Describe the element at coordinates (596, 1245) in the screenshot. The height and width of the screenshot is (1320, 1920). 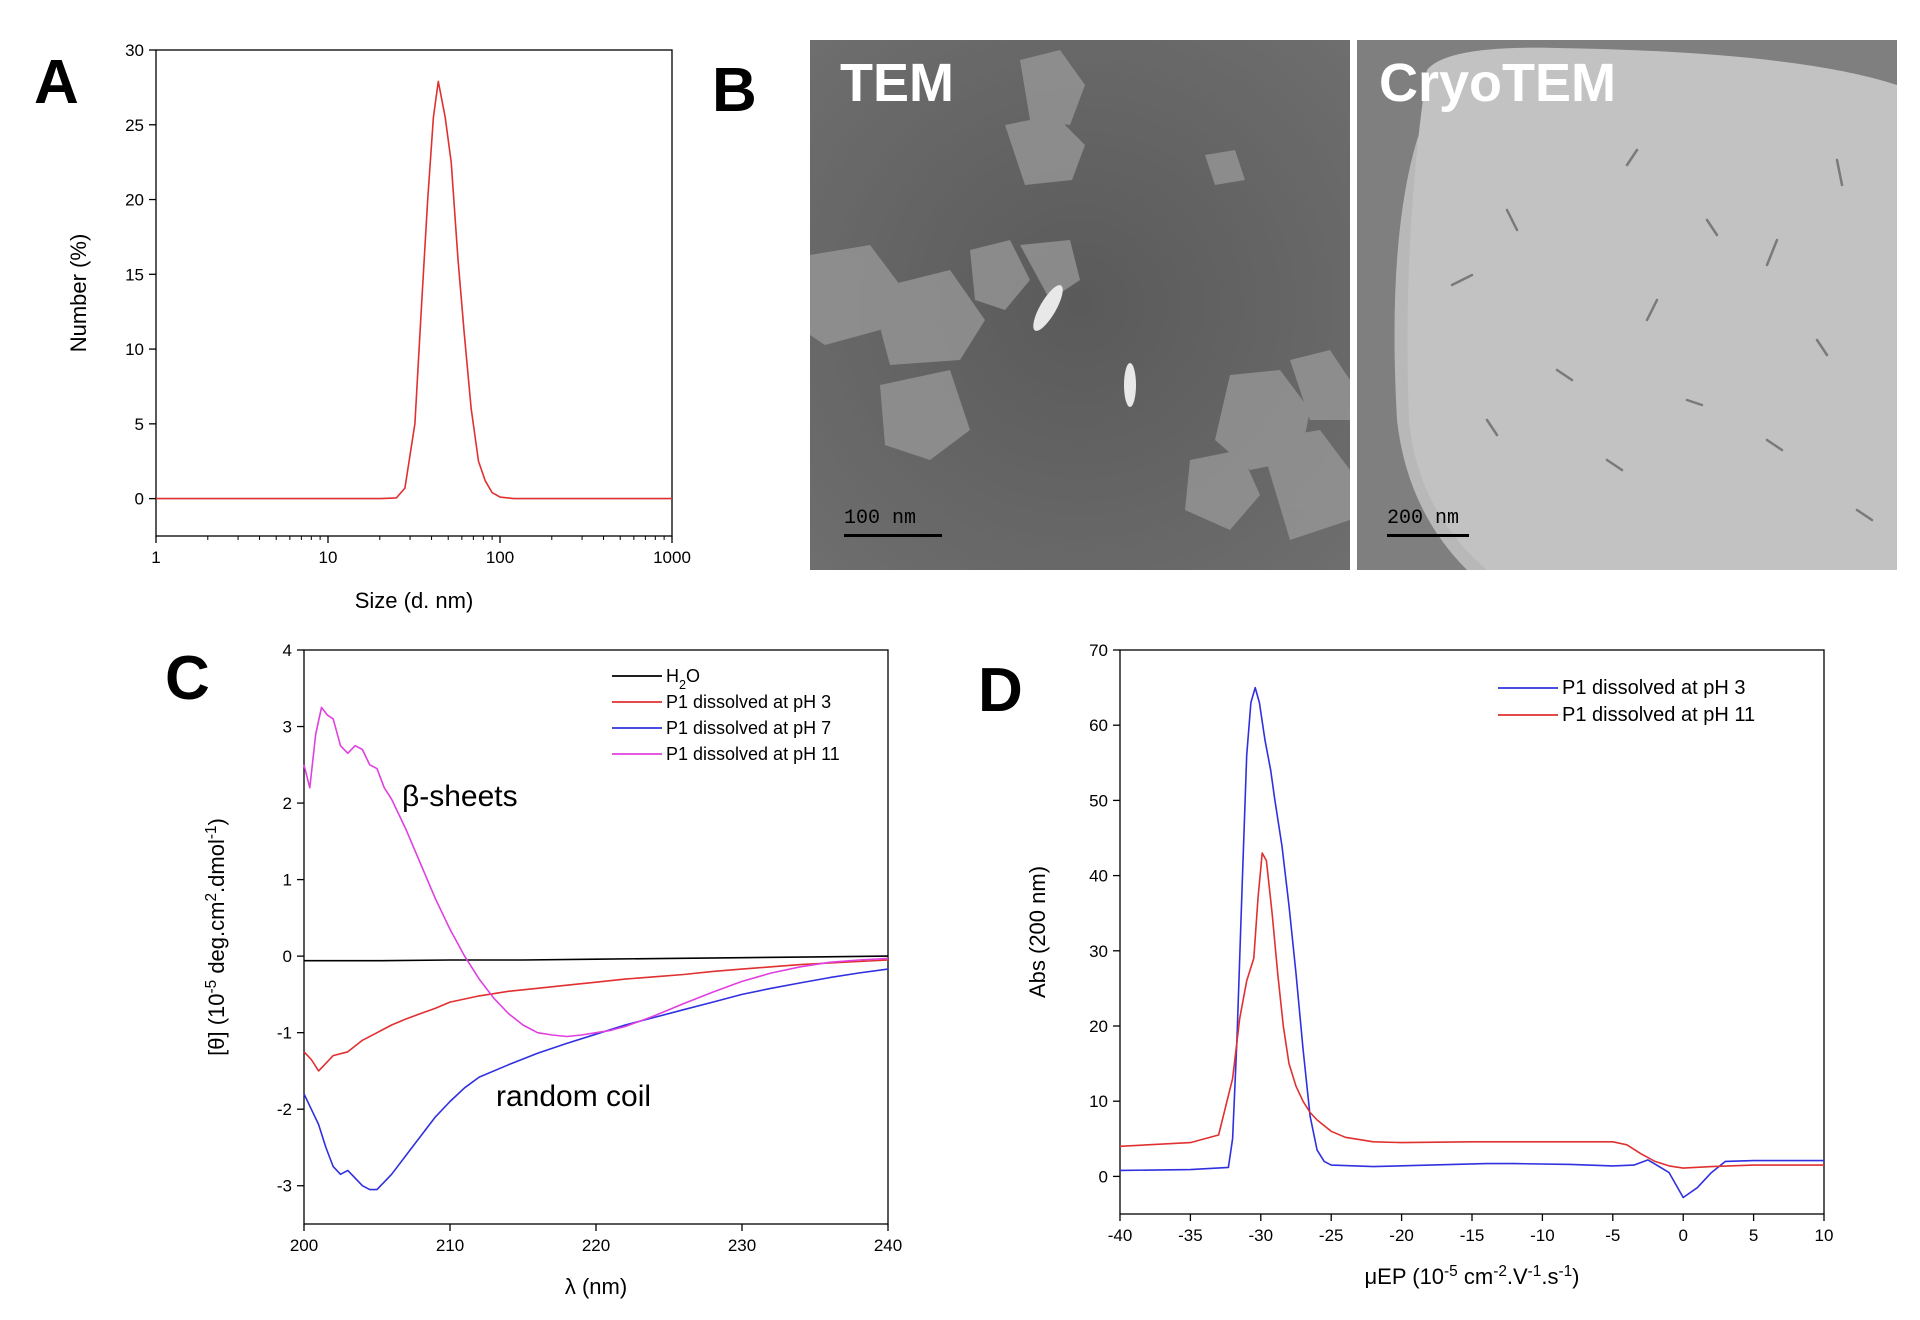
I see `x-tick-label: 220` at that location.